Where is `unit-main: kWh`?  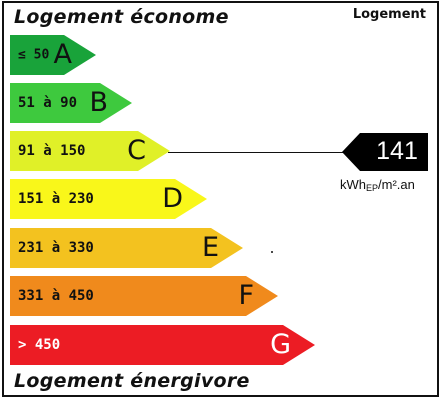 unit-main: kWh is located at coordinates (353, 184).